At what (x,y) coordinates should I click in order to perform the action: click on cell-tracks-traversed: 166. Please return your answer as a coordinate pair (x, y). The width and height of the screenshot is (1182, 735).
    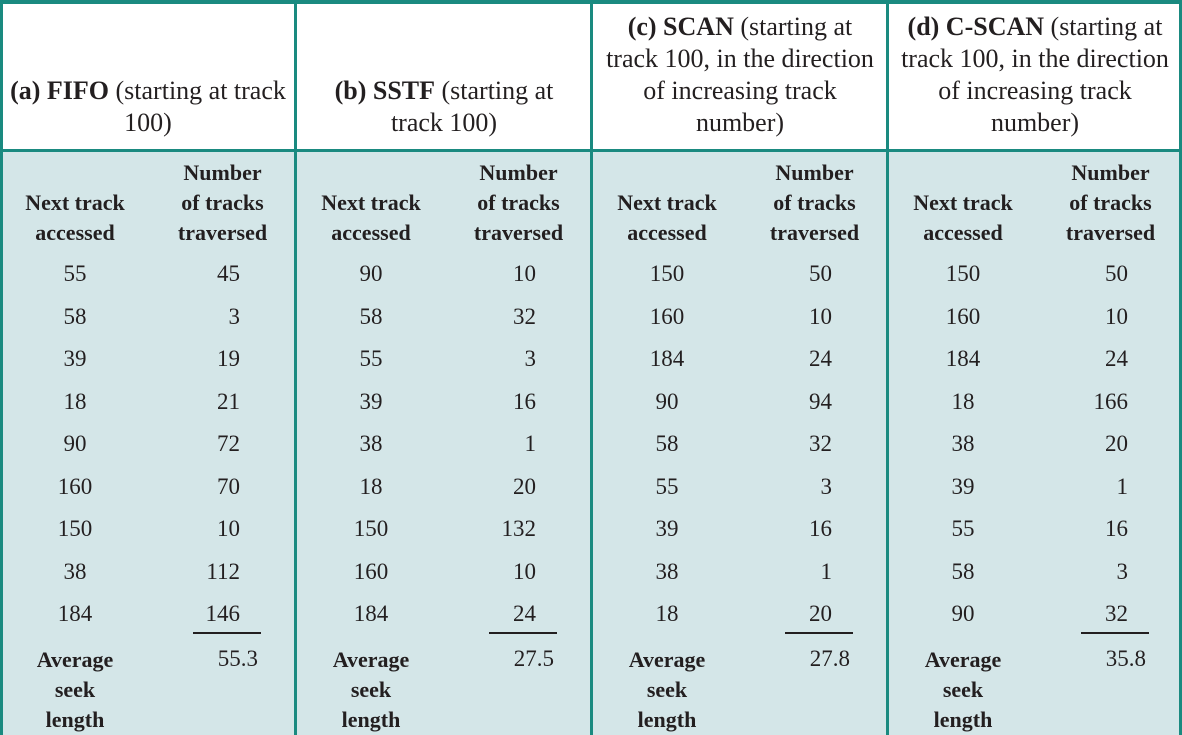
    Looking at the image, I should click on (1111, 401).